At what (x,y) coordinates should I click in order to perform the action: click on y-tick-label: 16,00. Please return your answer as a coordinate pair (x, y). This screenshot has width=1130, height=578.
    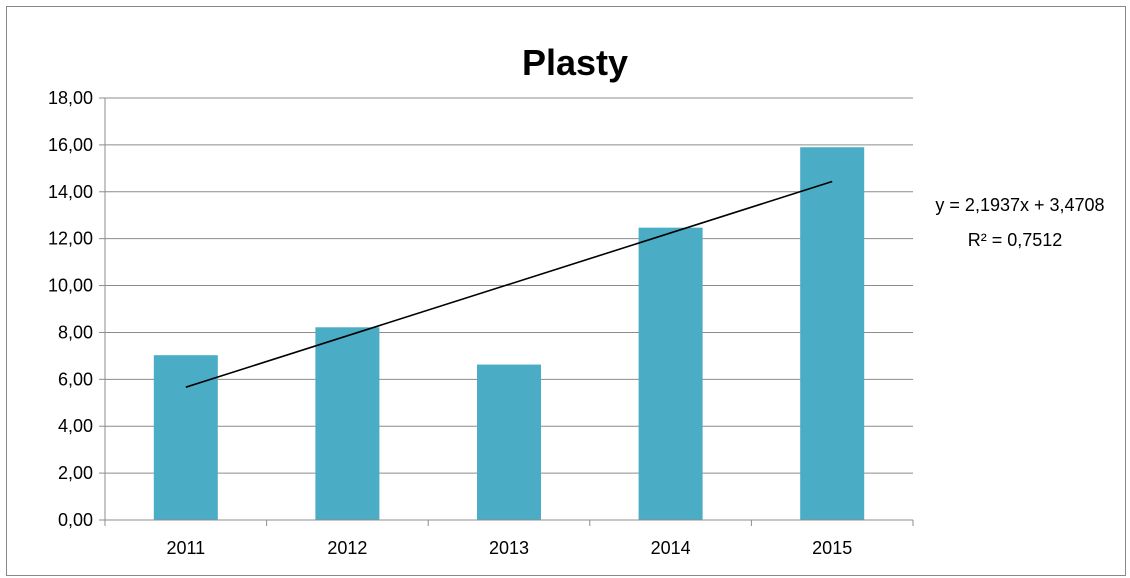
    Looking at the image, I should click on (70, 145).